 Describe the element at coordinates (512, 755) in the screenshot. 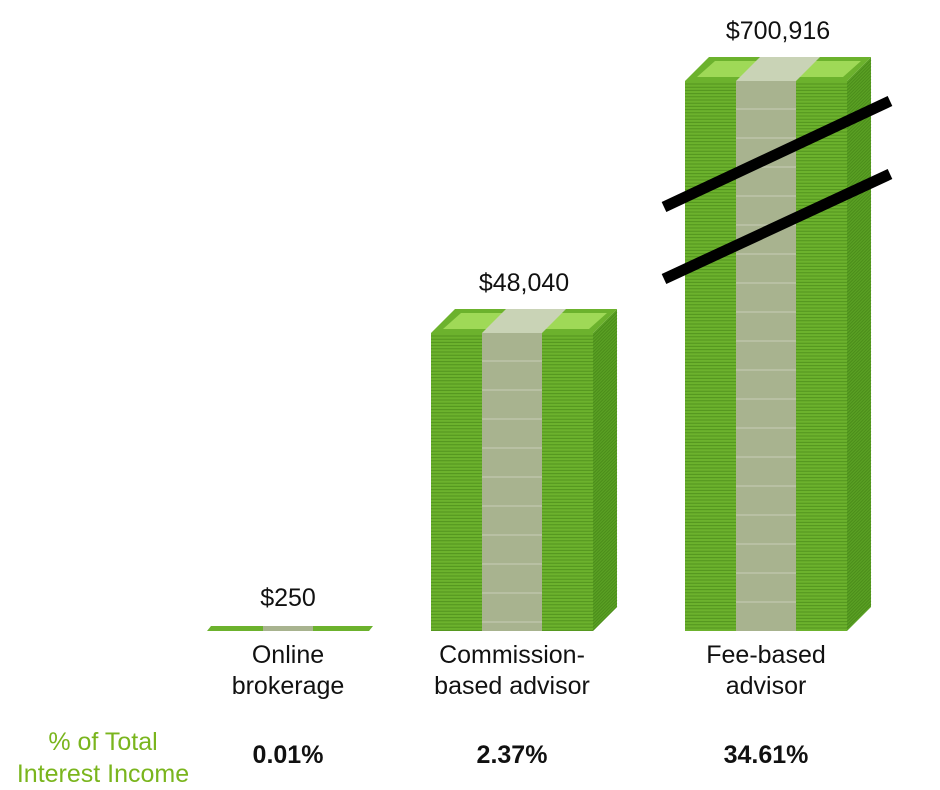

I see `percent-value-commission-based-advisor: 2.37%` at that location.